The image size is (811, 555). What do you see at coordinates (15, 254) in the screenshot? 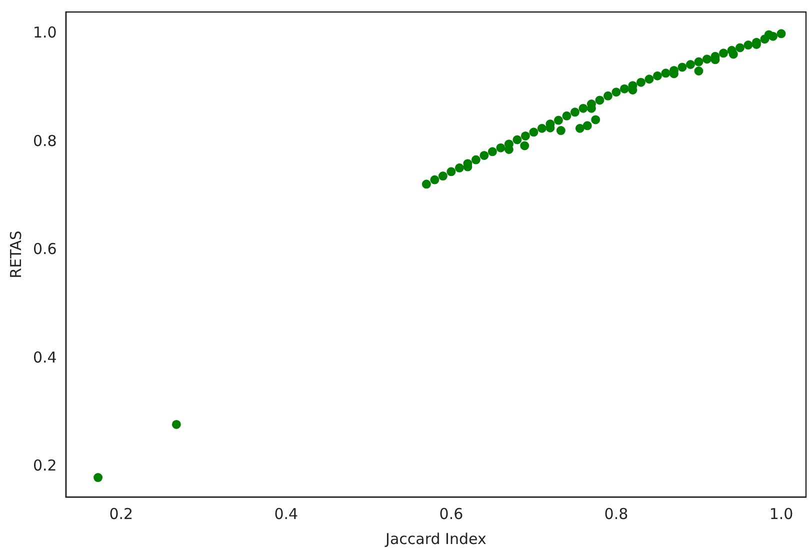
I see `y-axis-title: RETAS` at bounding box center [15, 254].